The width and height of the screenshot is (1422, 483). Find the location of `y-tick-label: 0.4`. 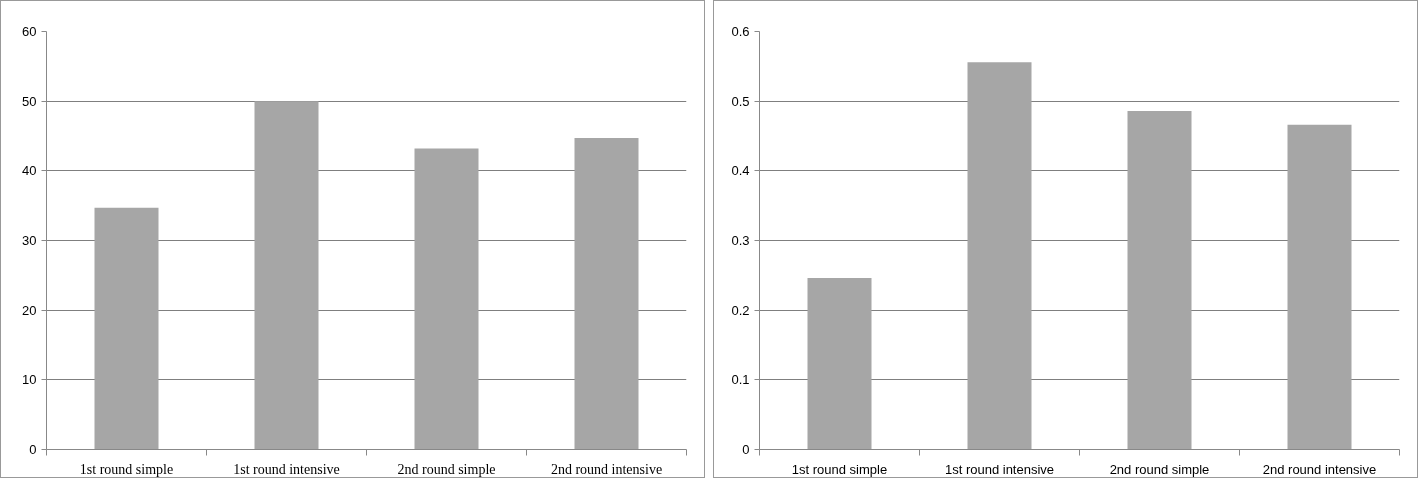

y-tick-label: 0.4 is located at coordinates (740, 171).